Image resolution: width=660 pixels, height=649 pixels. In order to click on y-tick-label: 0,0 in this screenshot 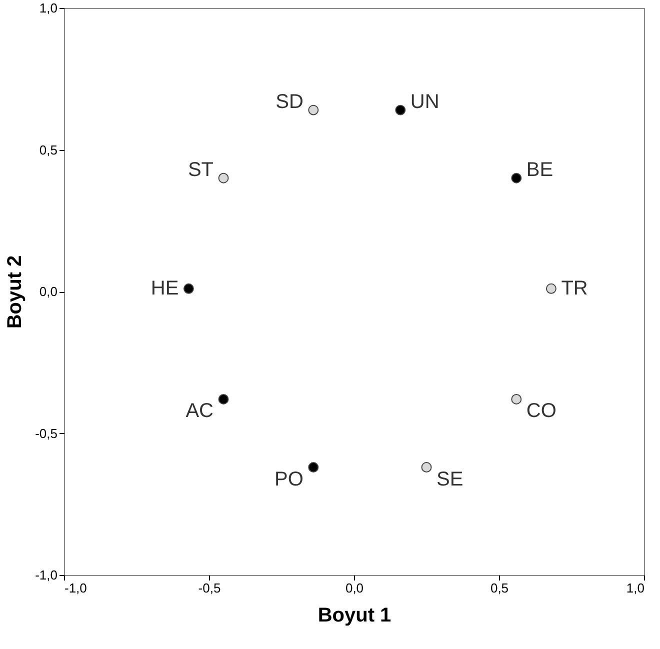, I will do `click(48, 291)`.